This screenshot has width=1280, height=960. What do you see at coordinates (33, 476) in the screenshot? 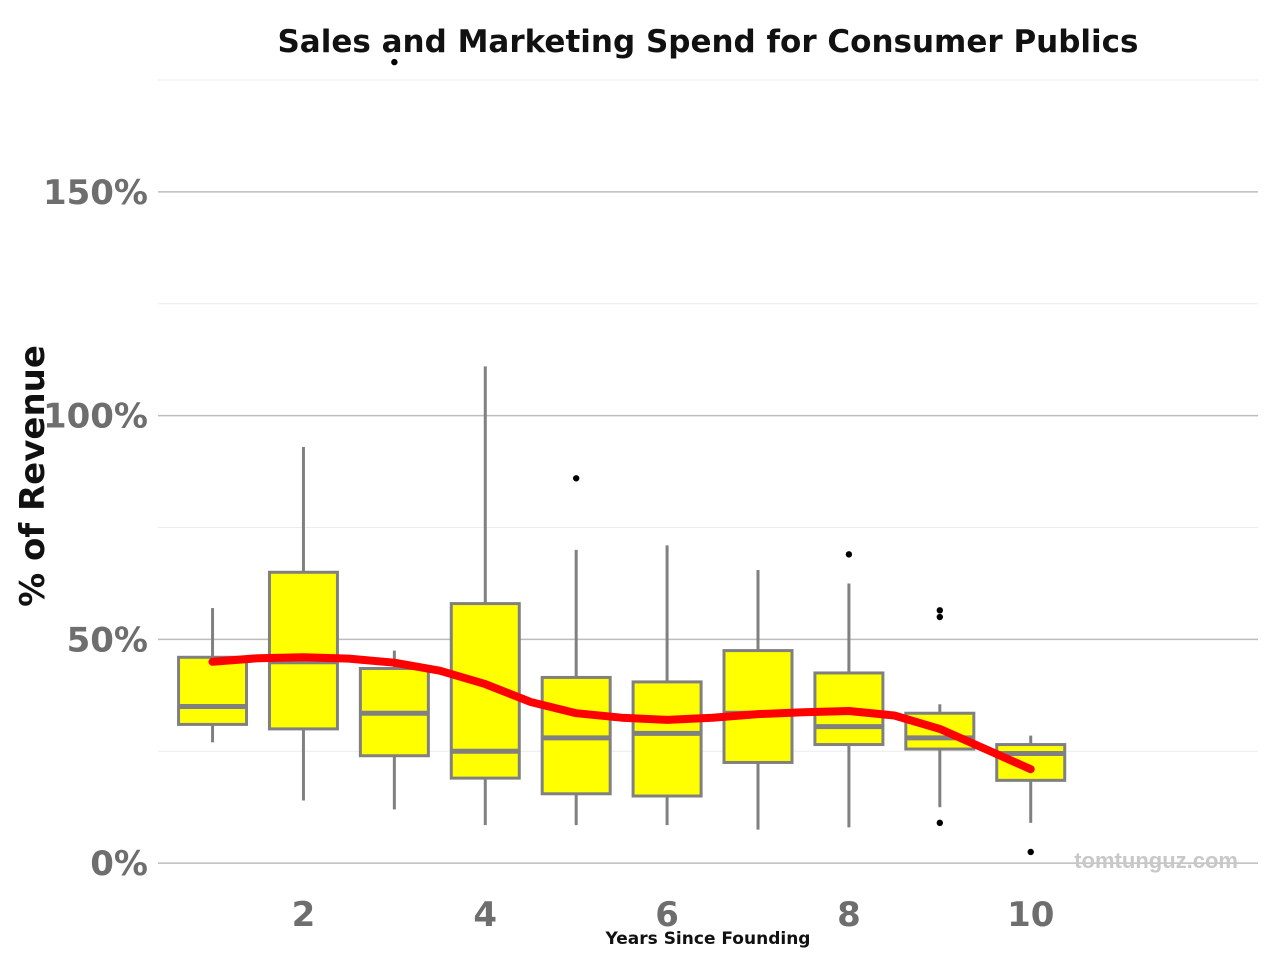
I see `y-axis-label: % of Revenue` at bounding box center [33, 476].